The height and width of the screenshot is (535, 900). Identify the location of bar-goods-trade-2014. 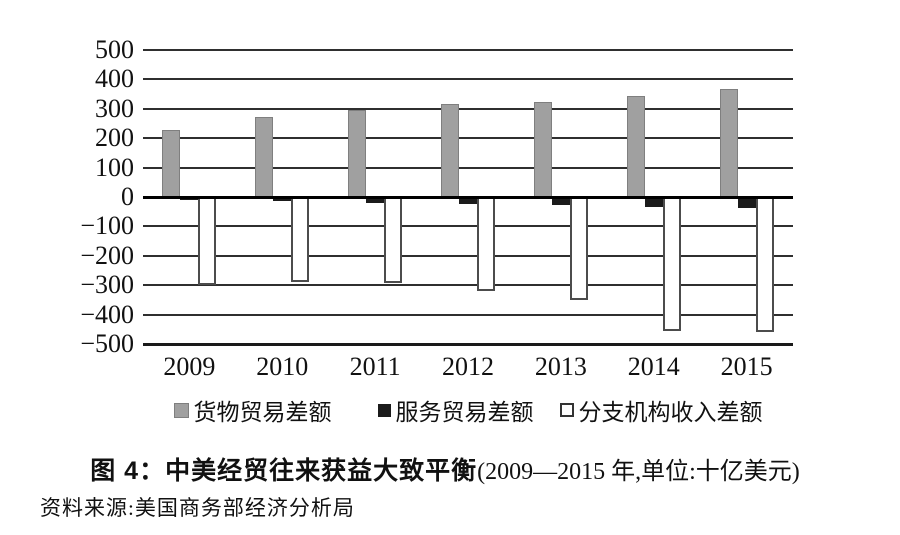
(635, 146).